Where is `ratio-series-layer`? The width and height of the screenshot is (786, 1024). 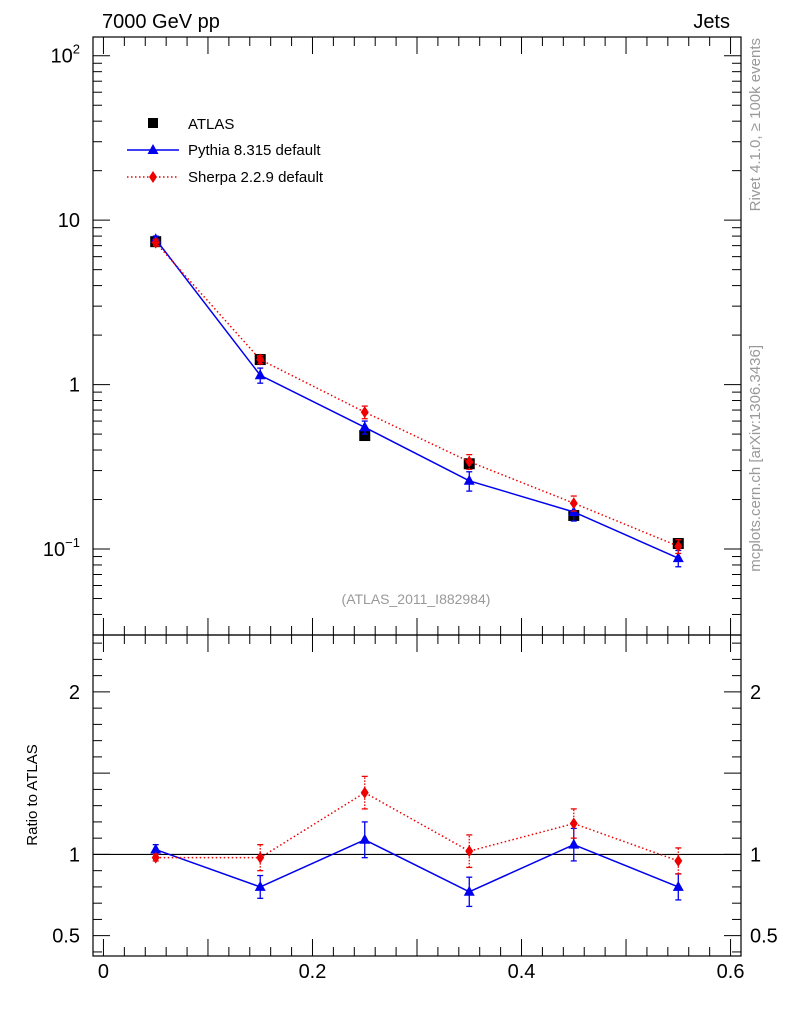 ratio-series-layer is located at coordinates (417, 841).